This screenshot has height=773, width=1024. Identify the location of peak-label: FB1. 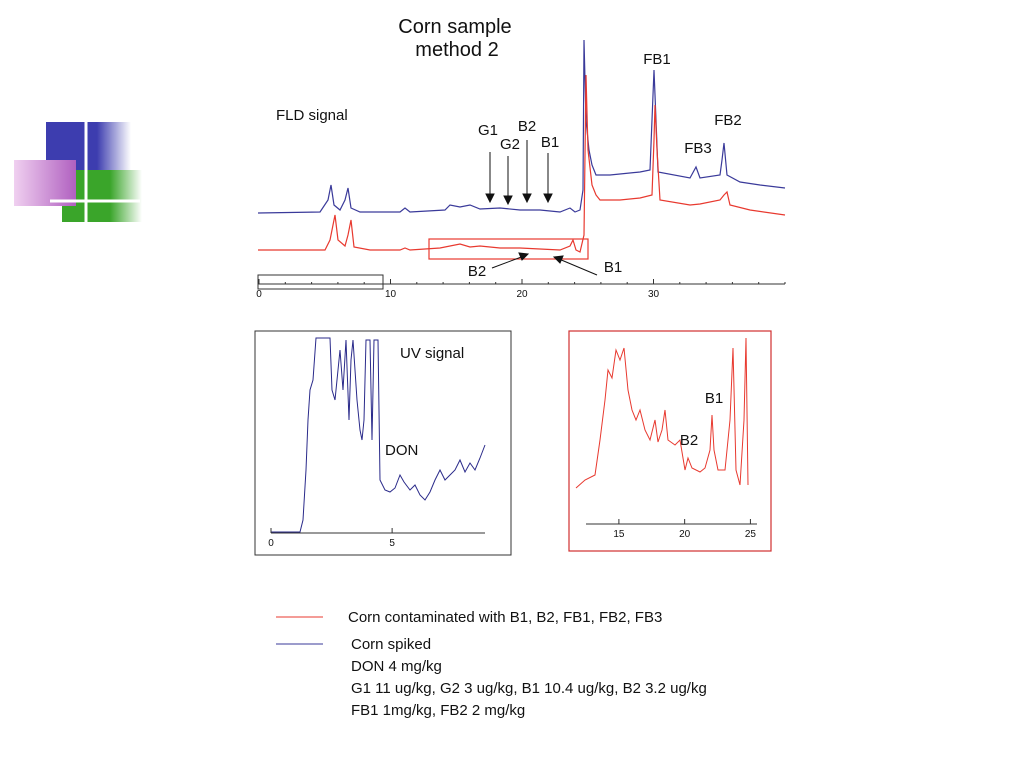
(657, 59).